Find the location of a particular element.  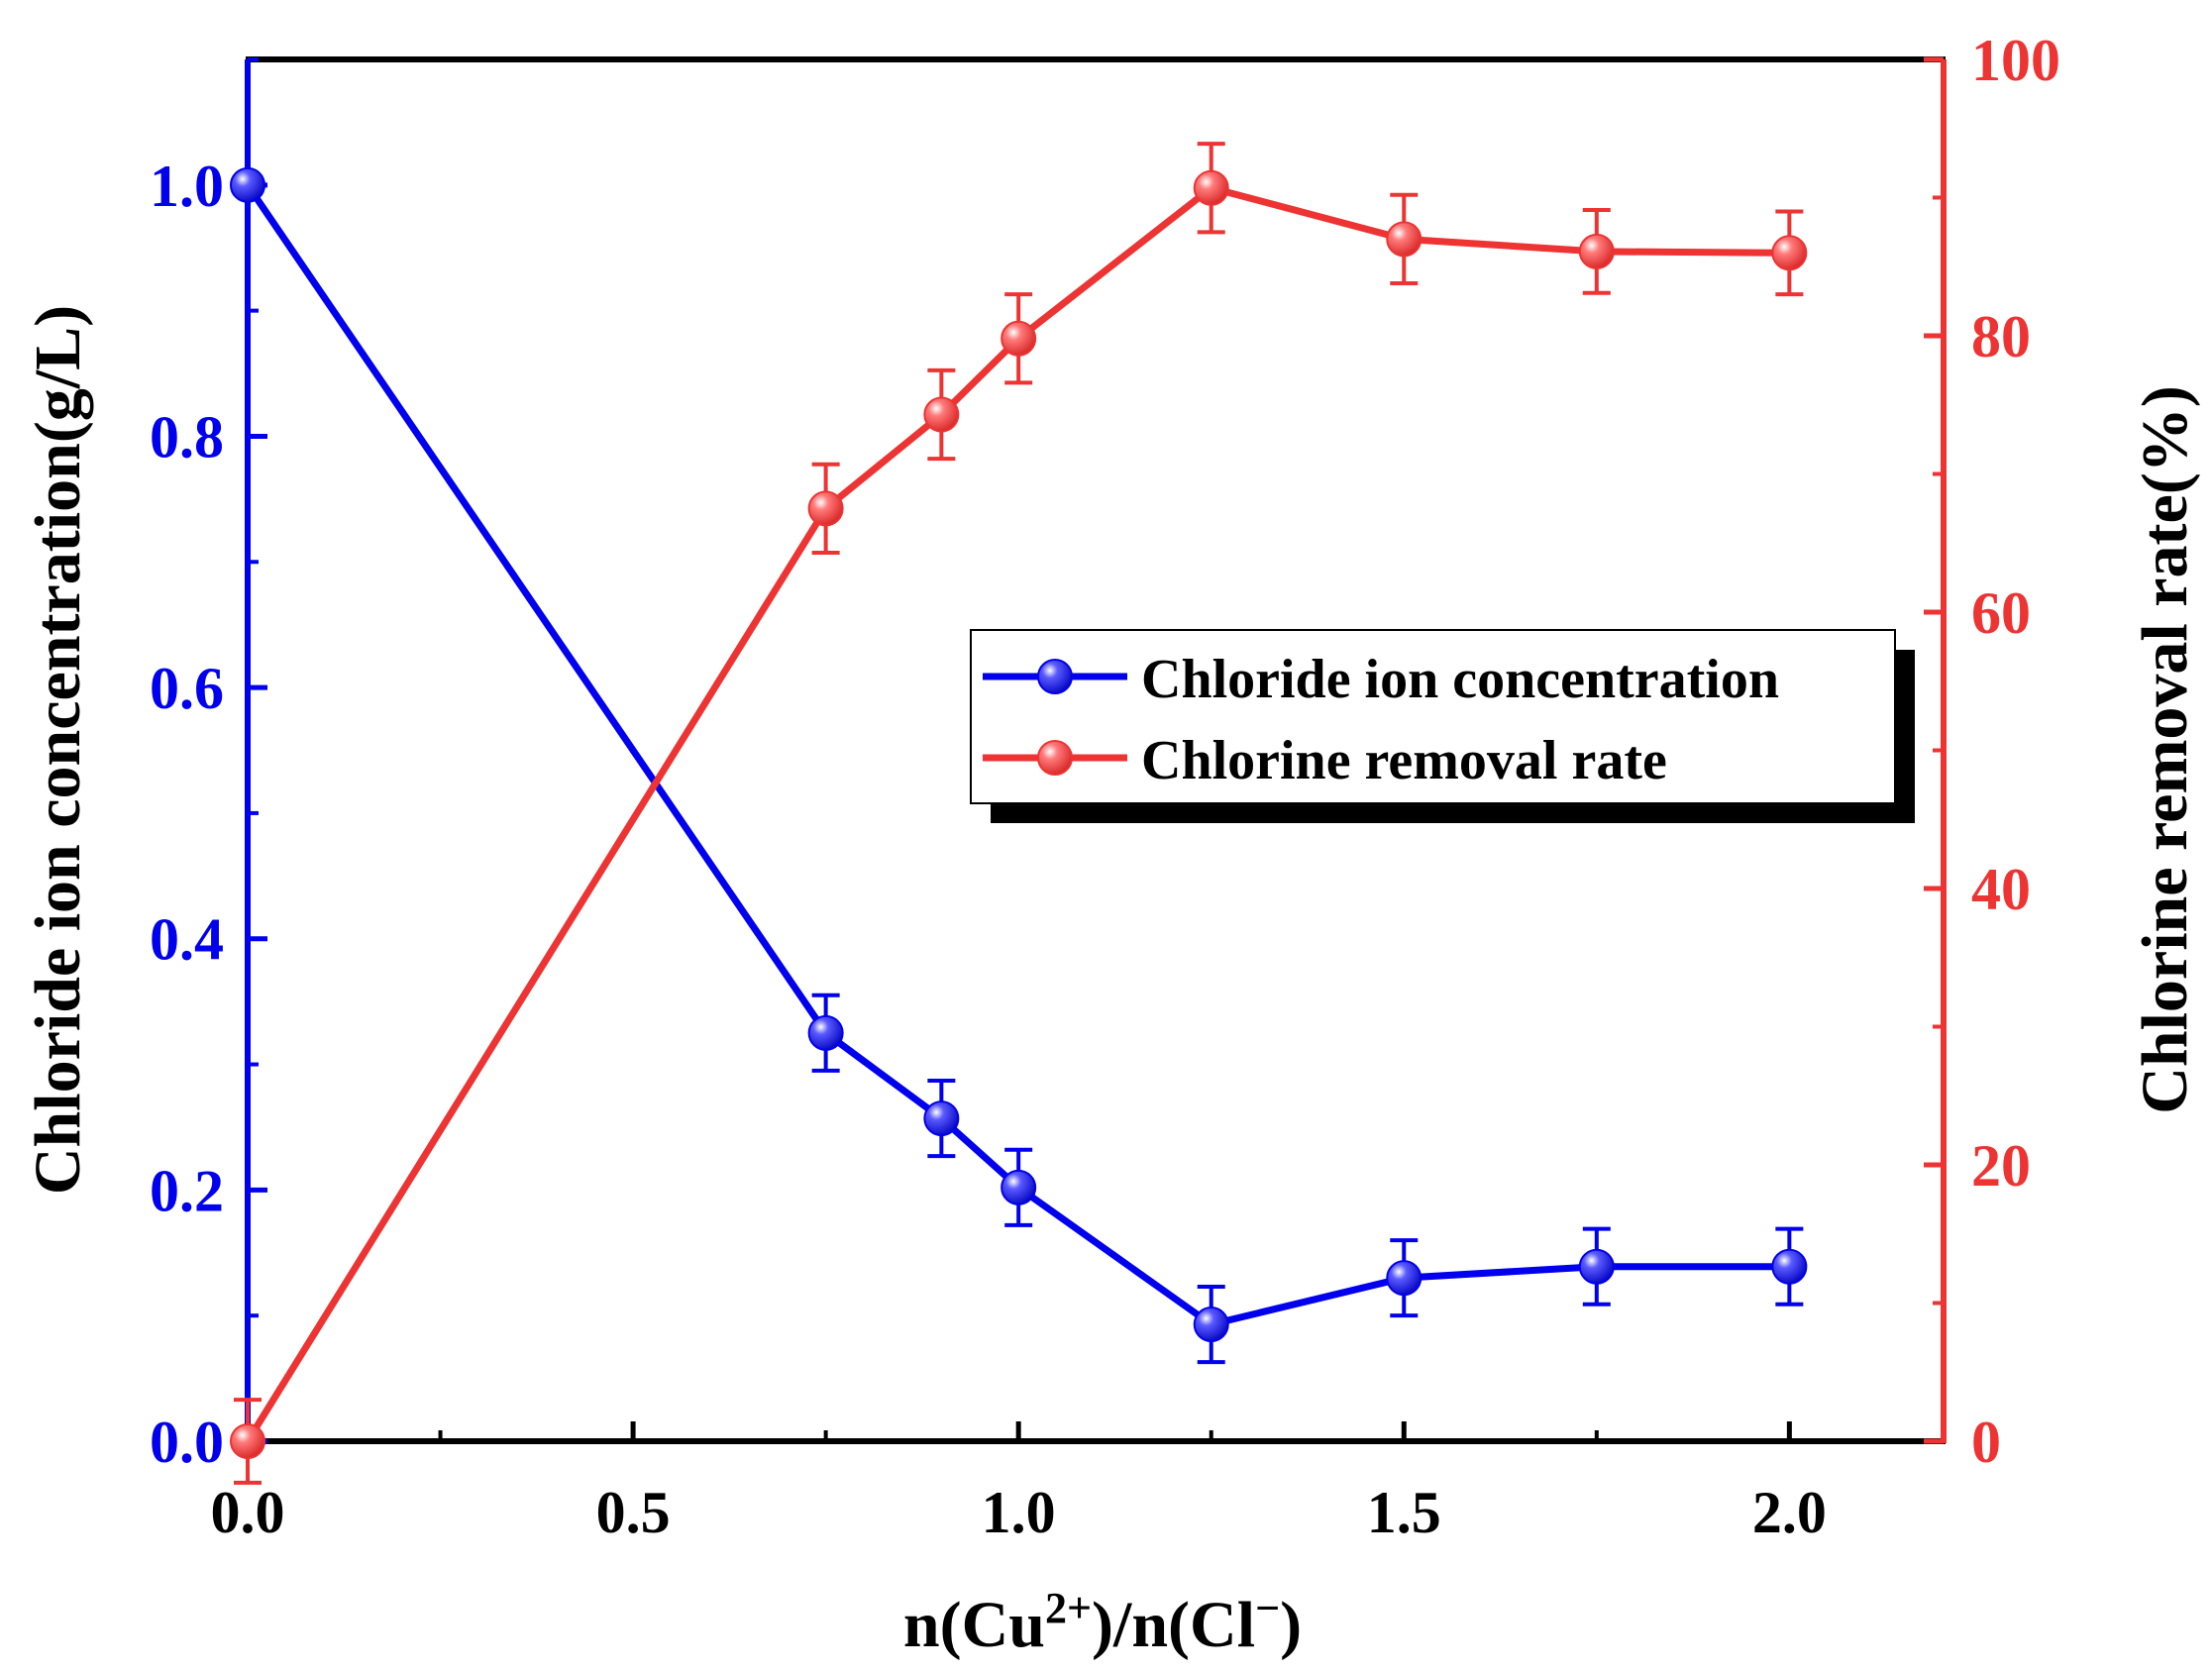

svg-text: n(Cu2+)/n(Cl−) is located at coordinates (1102, 1623).